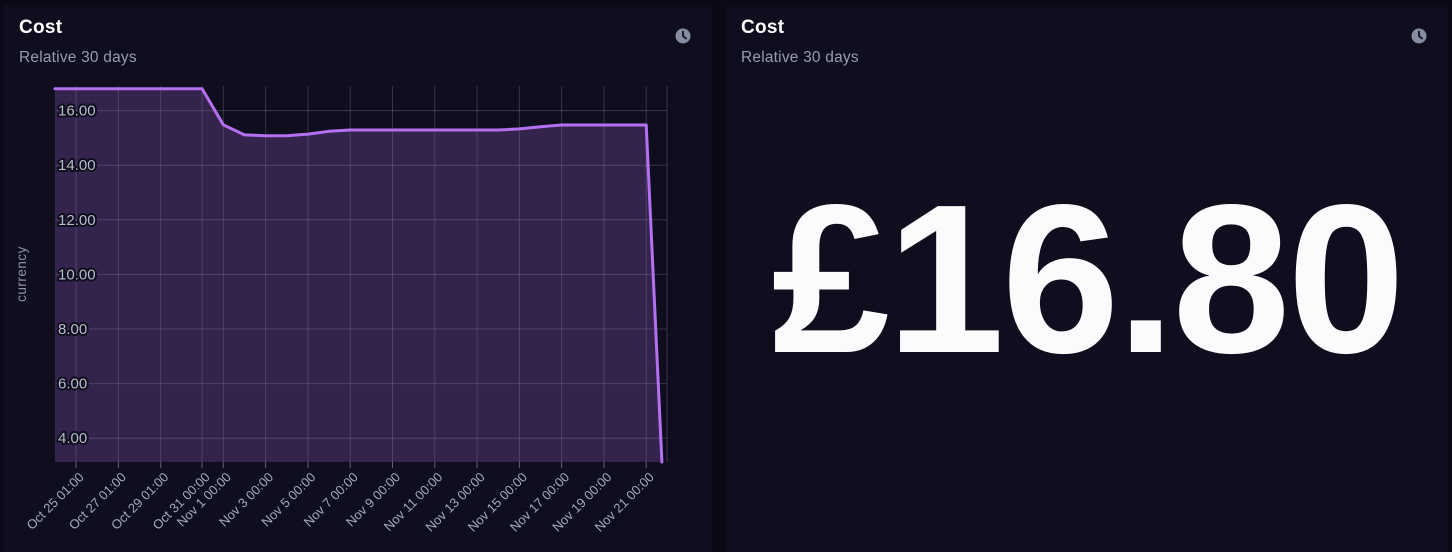 This screenshot has height=552, width=1452. Describe the element at coordinates (77, 165) in the screenshot. I see `svg-text: 14.00` at that location.